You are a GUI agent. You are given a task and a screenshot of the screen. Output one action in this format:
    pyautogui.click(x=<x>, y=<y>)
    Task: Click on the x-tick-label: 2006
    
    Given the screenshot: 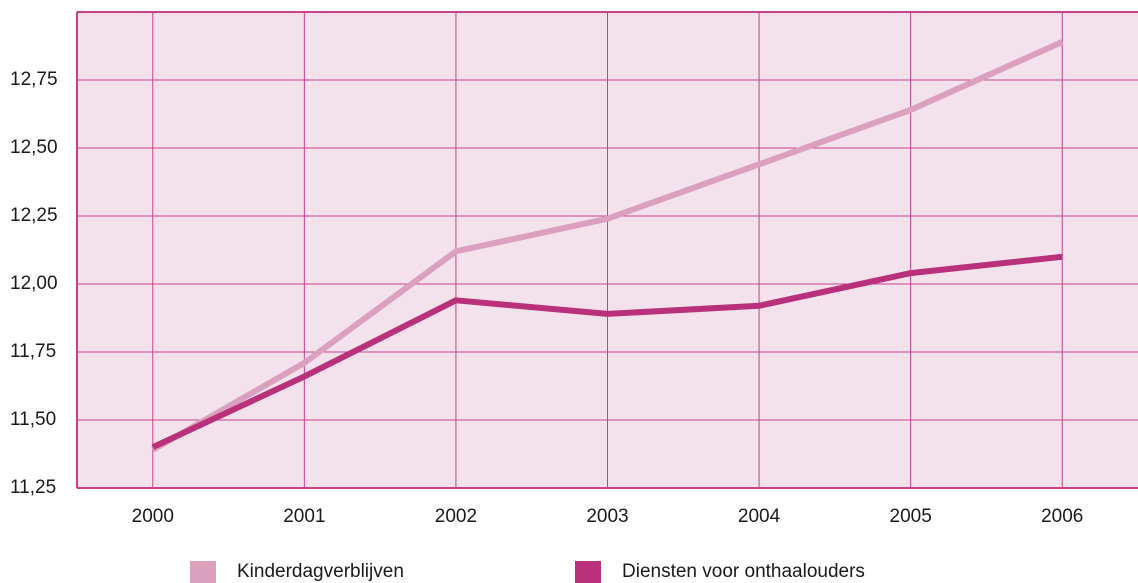 What is the action you would take?
    pyautogui.click(x=1062, y=516)
    